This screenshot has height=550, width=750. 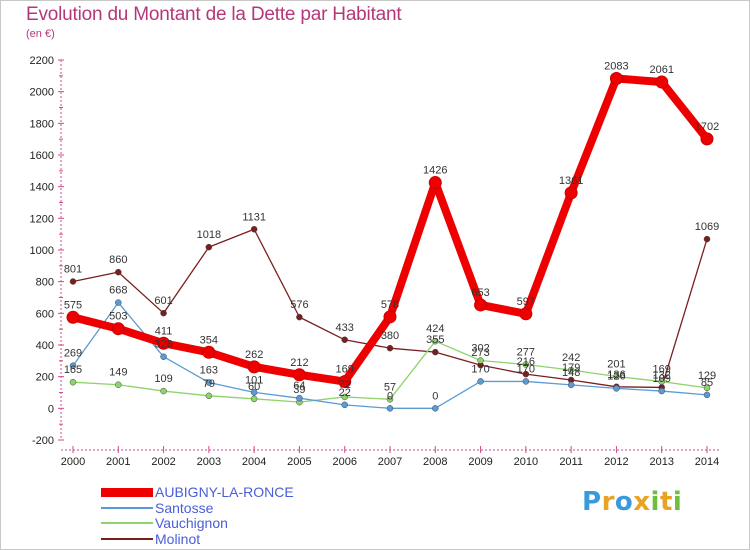 I want to click on x-tick-label: 2008, so click(x=435, y=462).